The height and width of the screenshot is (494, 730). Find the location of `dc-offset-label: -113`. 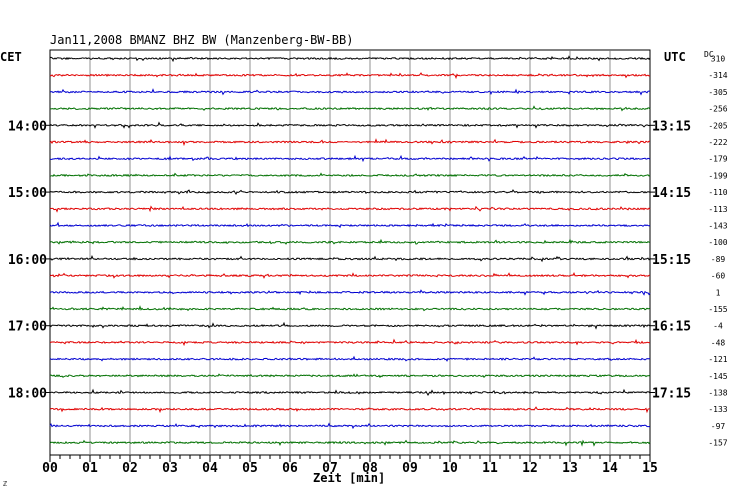

dc-offset-label: -113 is located at coordinates (717, 209).